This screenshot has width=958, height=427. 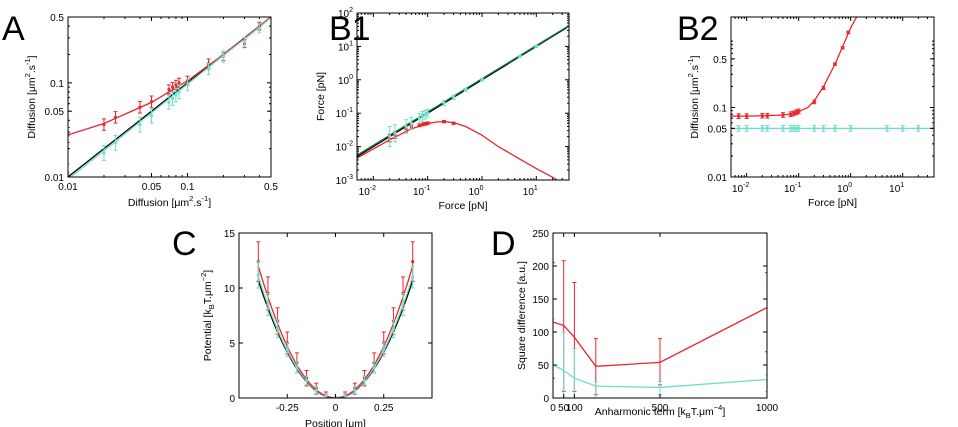 What do you see at coordinates (184, 244) in the screenshot?
I see `panel-letter-c: C` at bounding box center [184, 244].